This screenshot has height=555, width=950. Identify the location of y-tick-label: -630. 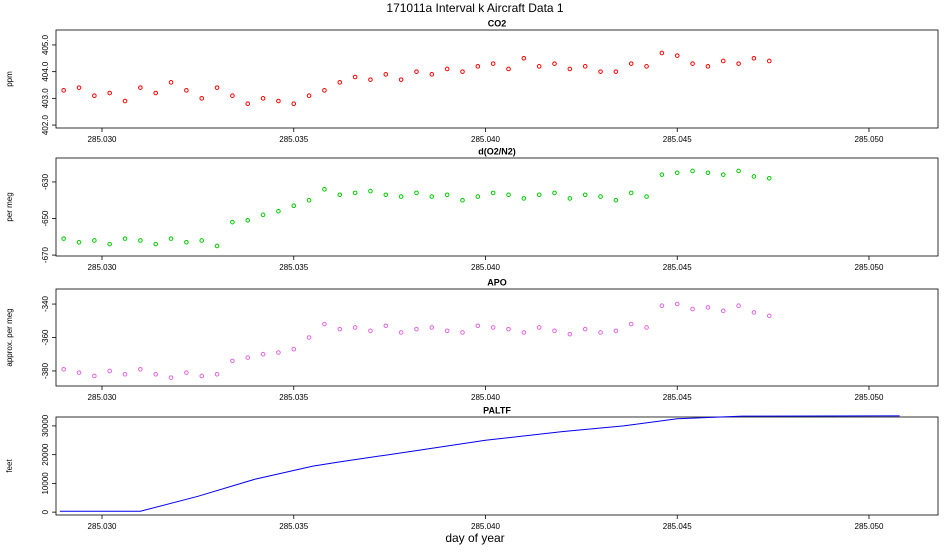
(45, 181).